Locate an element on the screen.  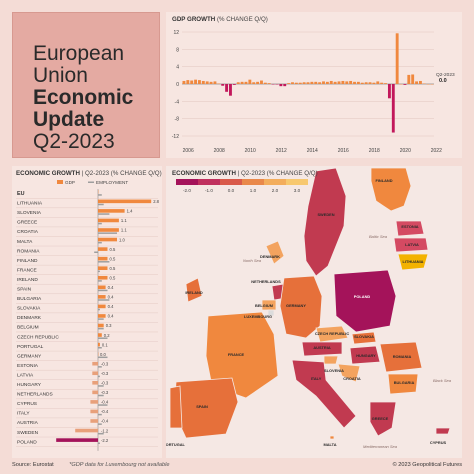
title-line-3: Economic is located at coordinates (83, 97).